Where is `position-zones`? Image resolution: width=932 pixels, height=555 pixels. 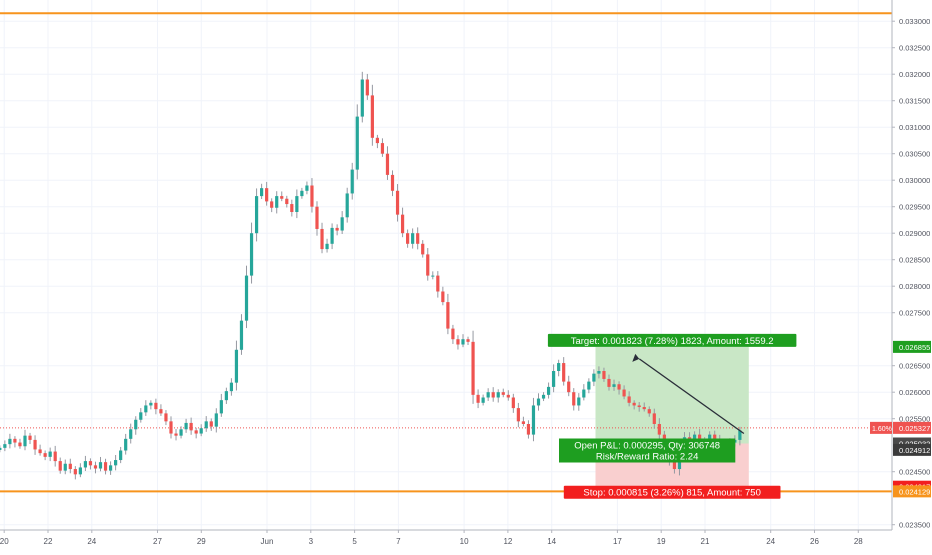 position-zones is located at coordinates (672, 416).